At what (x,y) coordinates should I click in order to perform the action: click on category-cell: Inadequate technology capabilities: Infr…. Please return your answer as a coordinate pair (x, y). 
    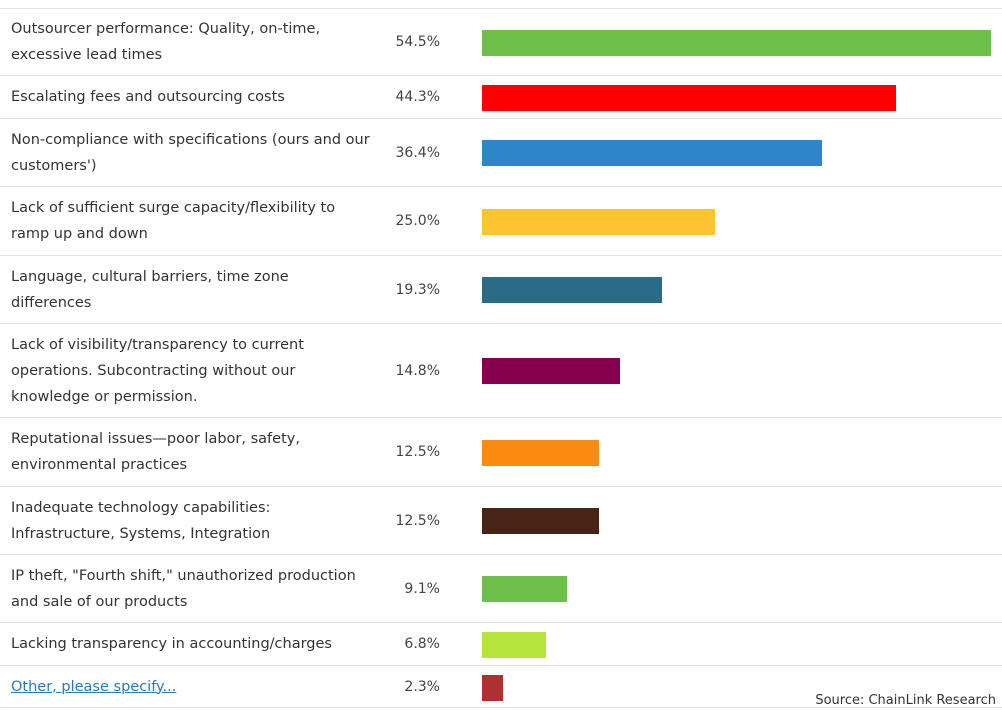
    Looking at the image, I should click on (191, 520).